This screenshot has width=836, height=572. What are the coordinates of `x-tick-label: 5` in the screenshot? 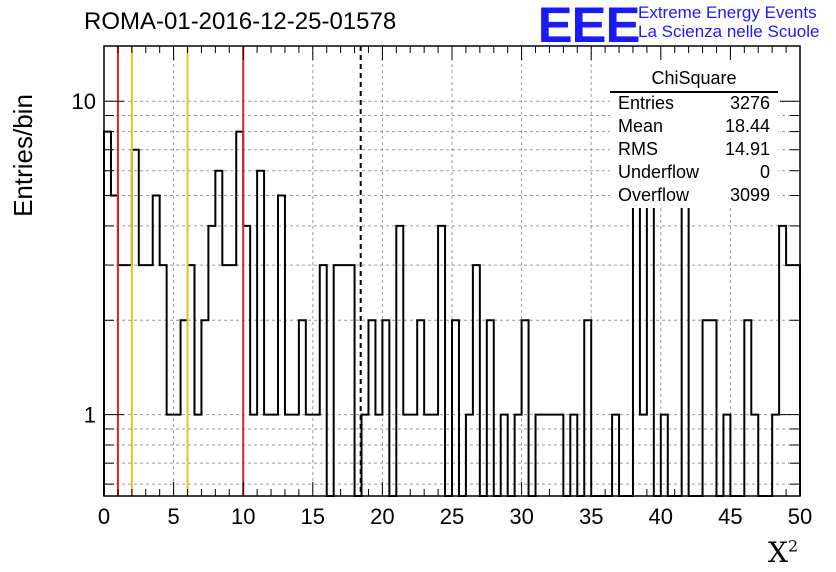 It's located at (173, 516).